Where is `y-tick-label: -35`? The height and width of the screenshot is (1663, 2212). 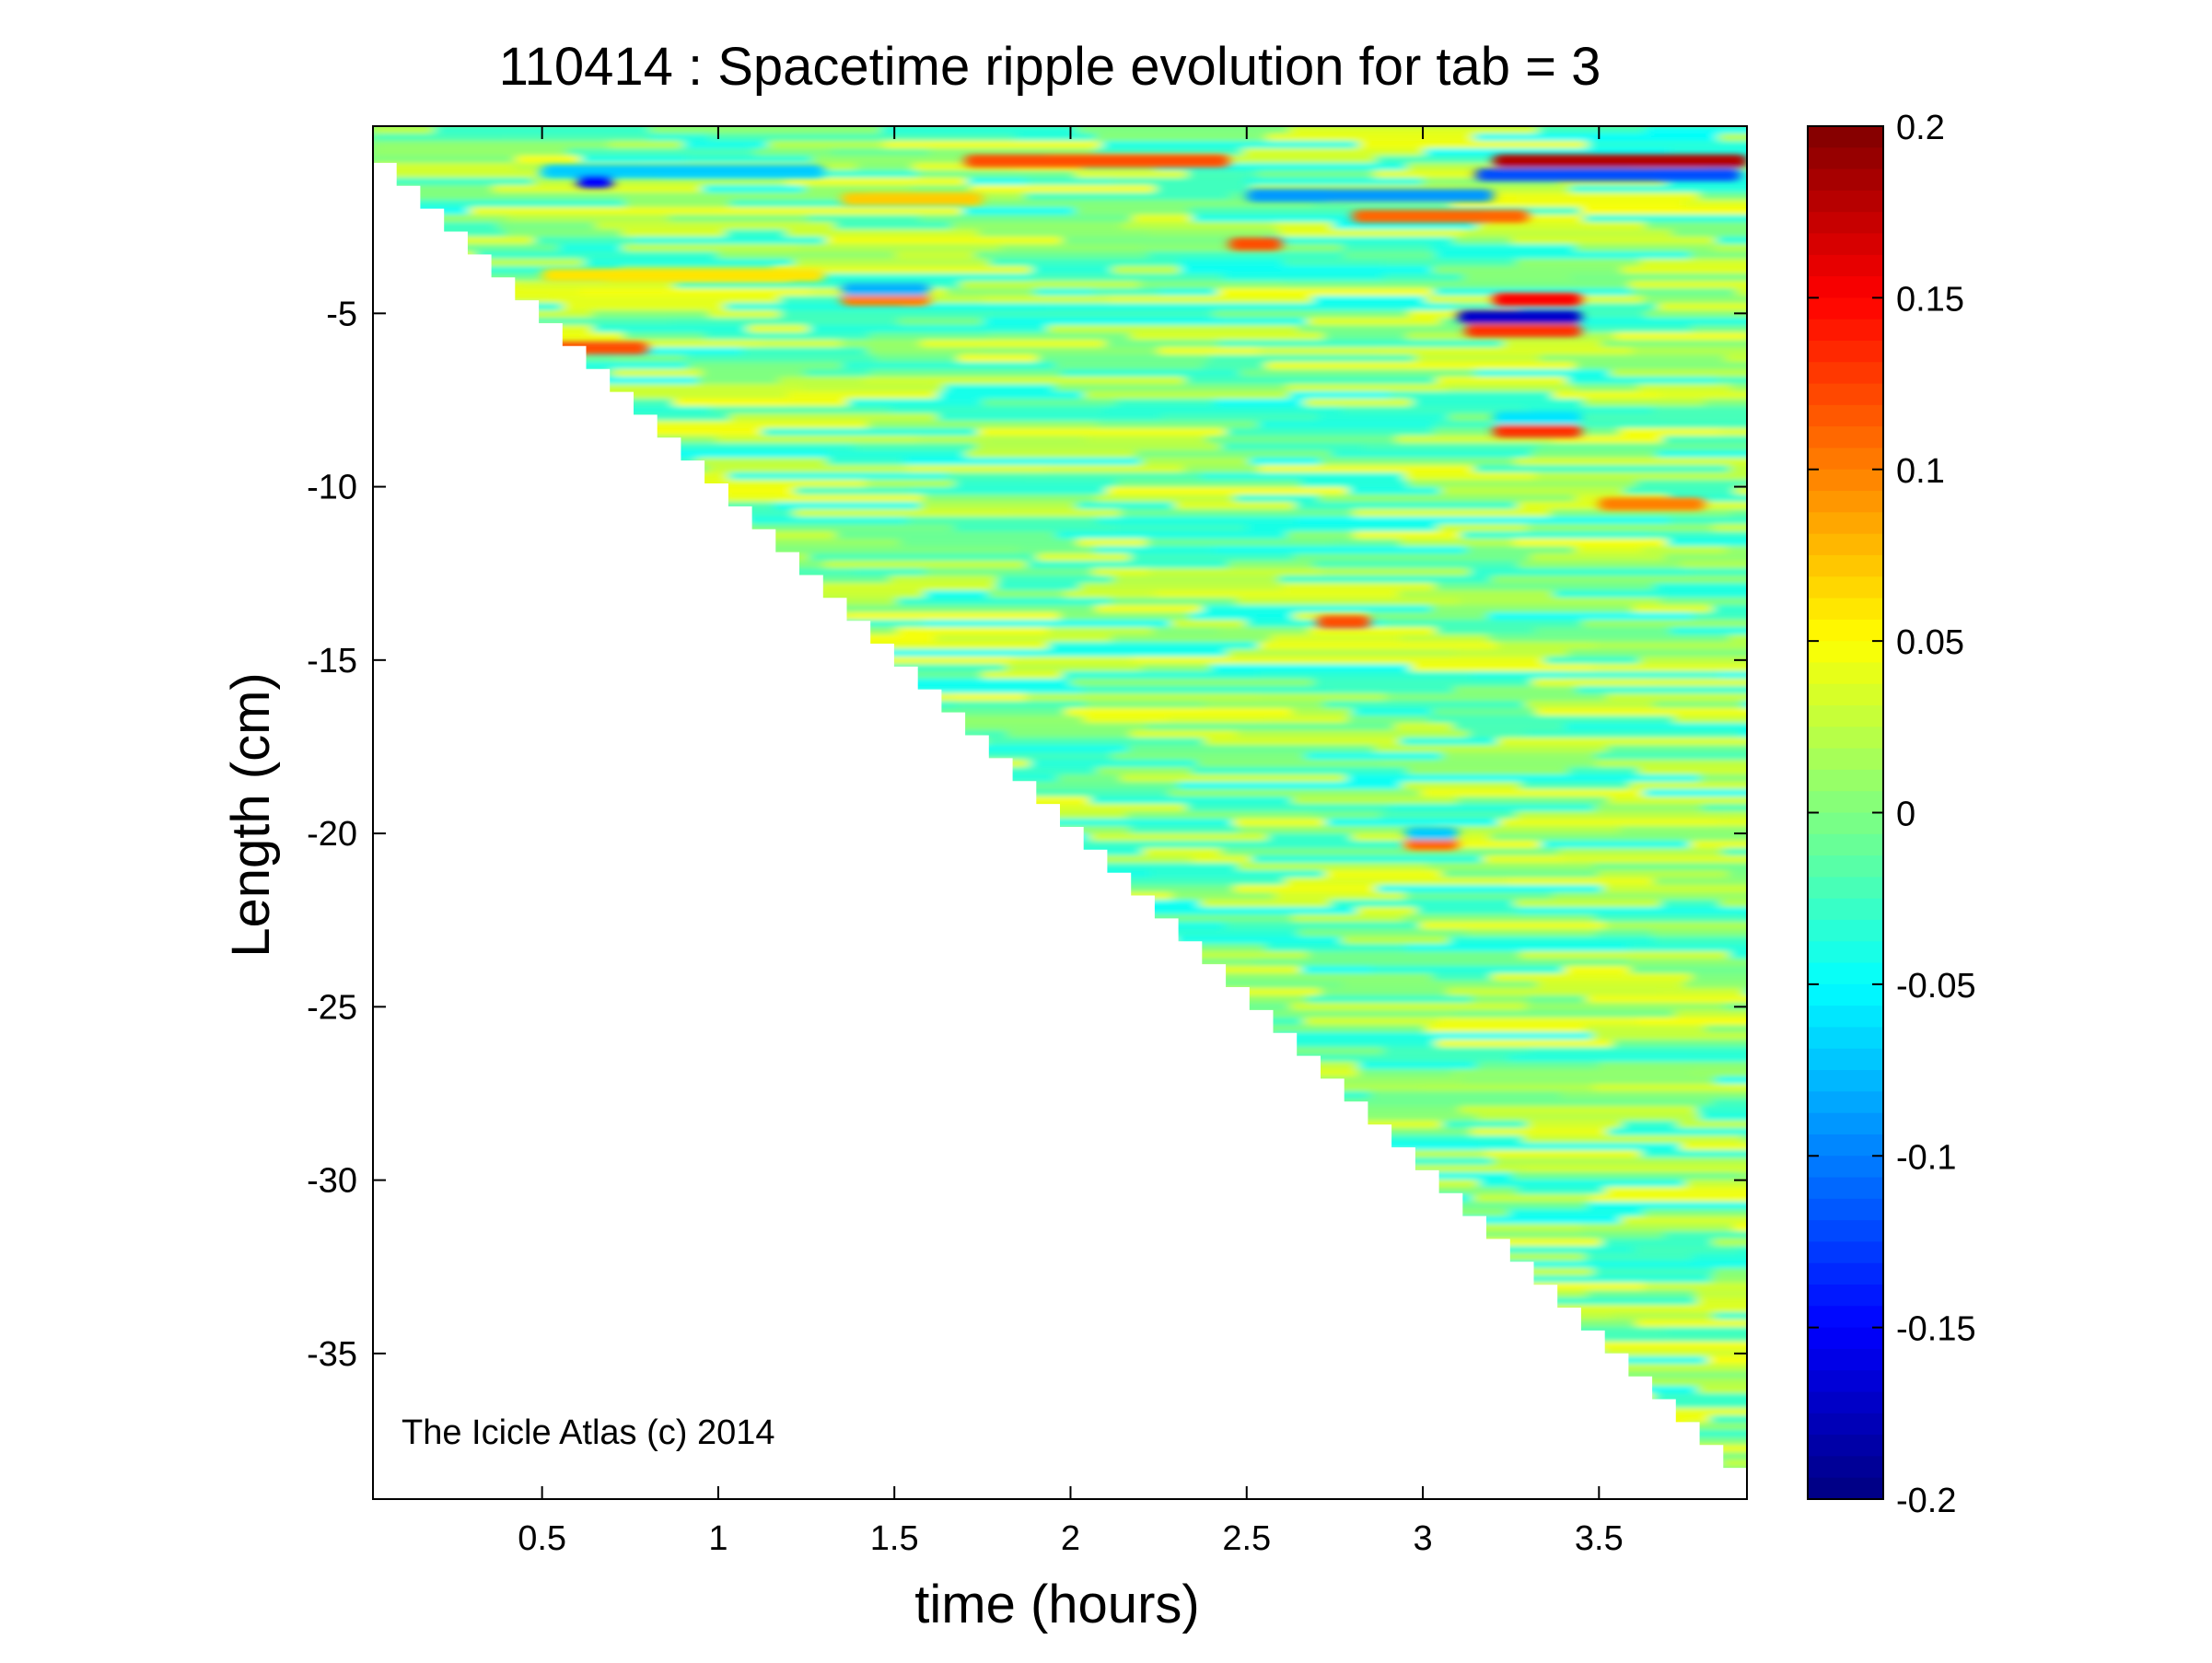
y-tick-label: -35 is located at coordinates (332, 1355).